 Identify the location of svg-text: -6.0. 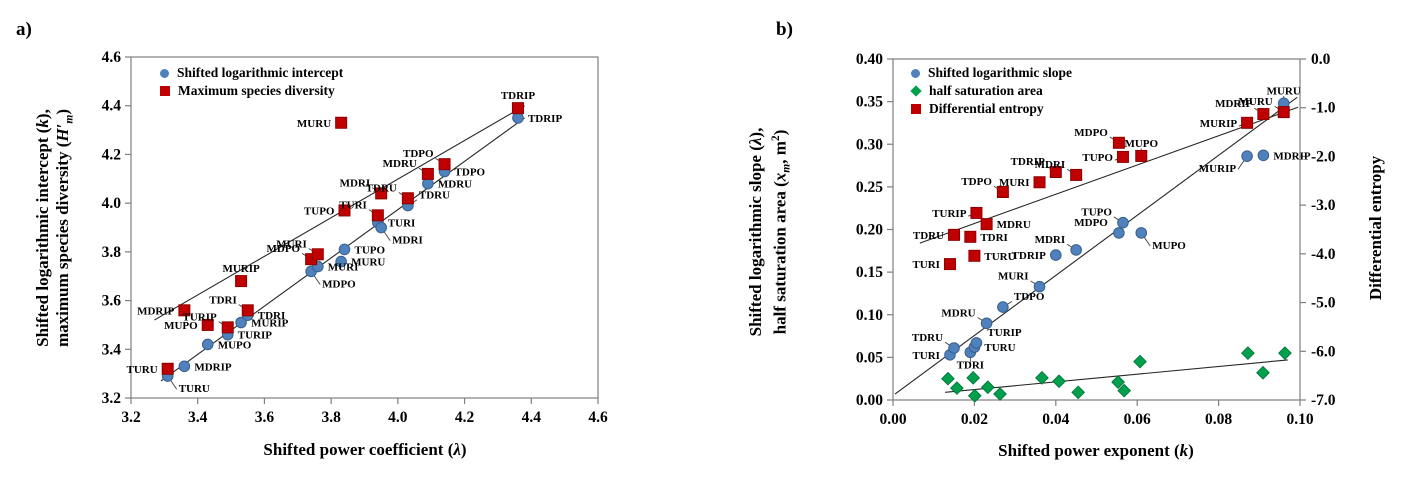
(1323, 351).